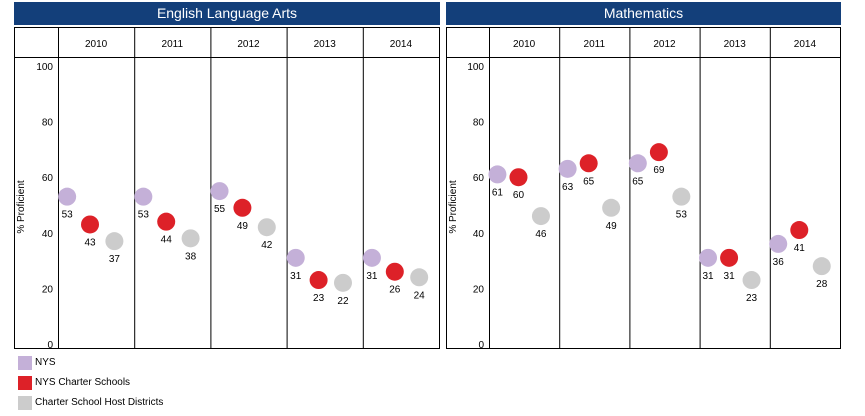 The height and width of the screenshot is (416, 865). I want to click on legend-swatch-charter, so click(25, 383).